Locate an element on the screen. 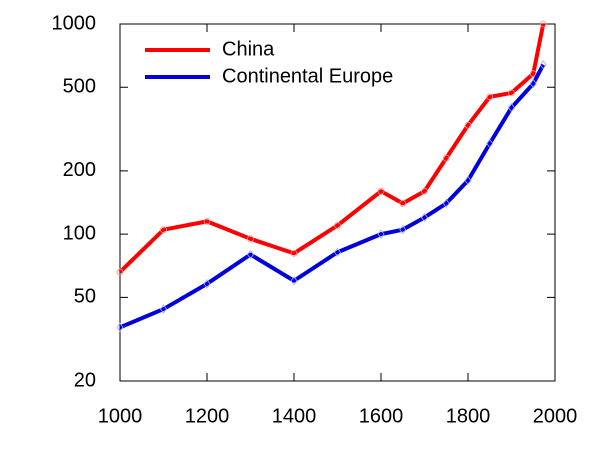 This screenshot has height=455, width=600. y-tick-label: 20 is located at coordinates (85, 380).